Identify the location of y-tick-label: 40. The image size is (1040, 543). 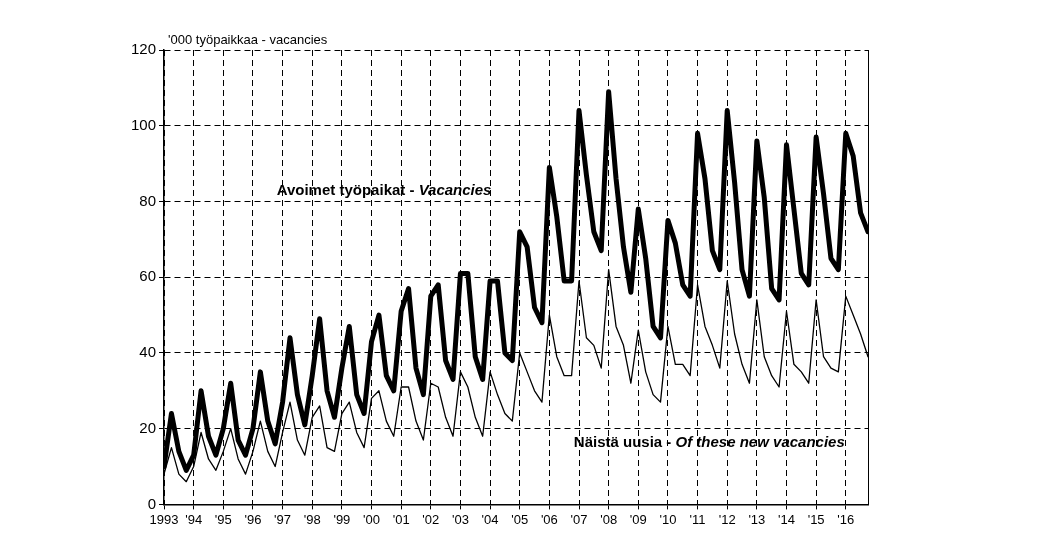
(148, 352).